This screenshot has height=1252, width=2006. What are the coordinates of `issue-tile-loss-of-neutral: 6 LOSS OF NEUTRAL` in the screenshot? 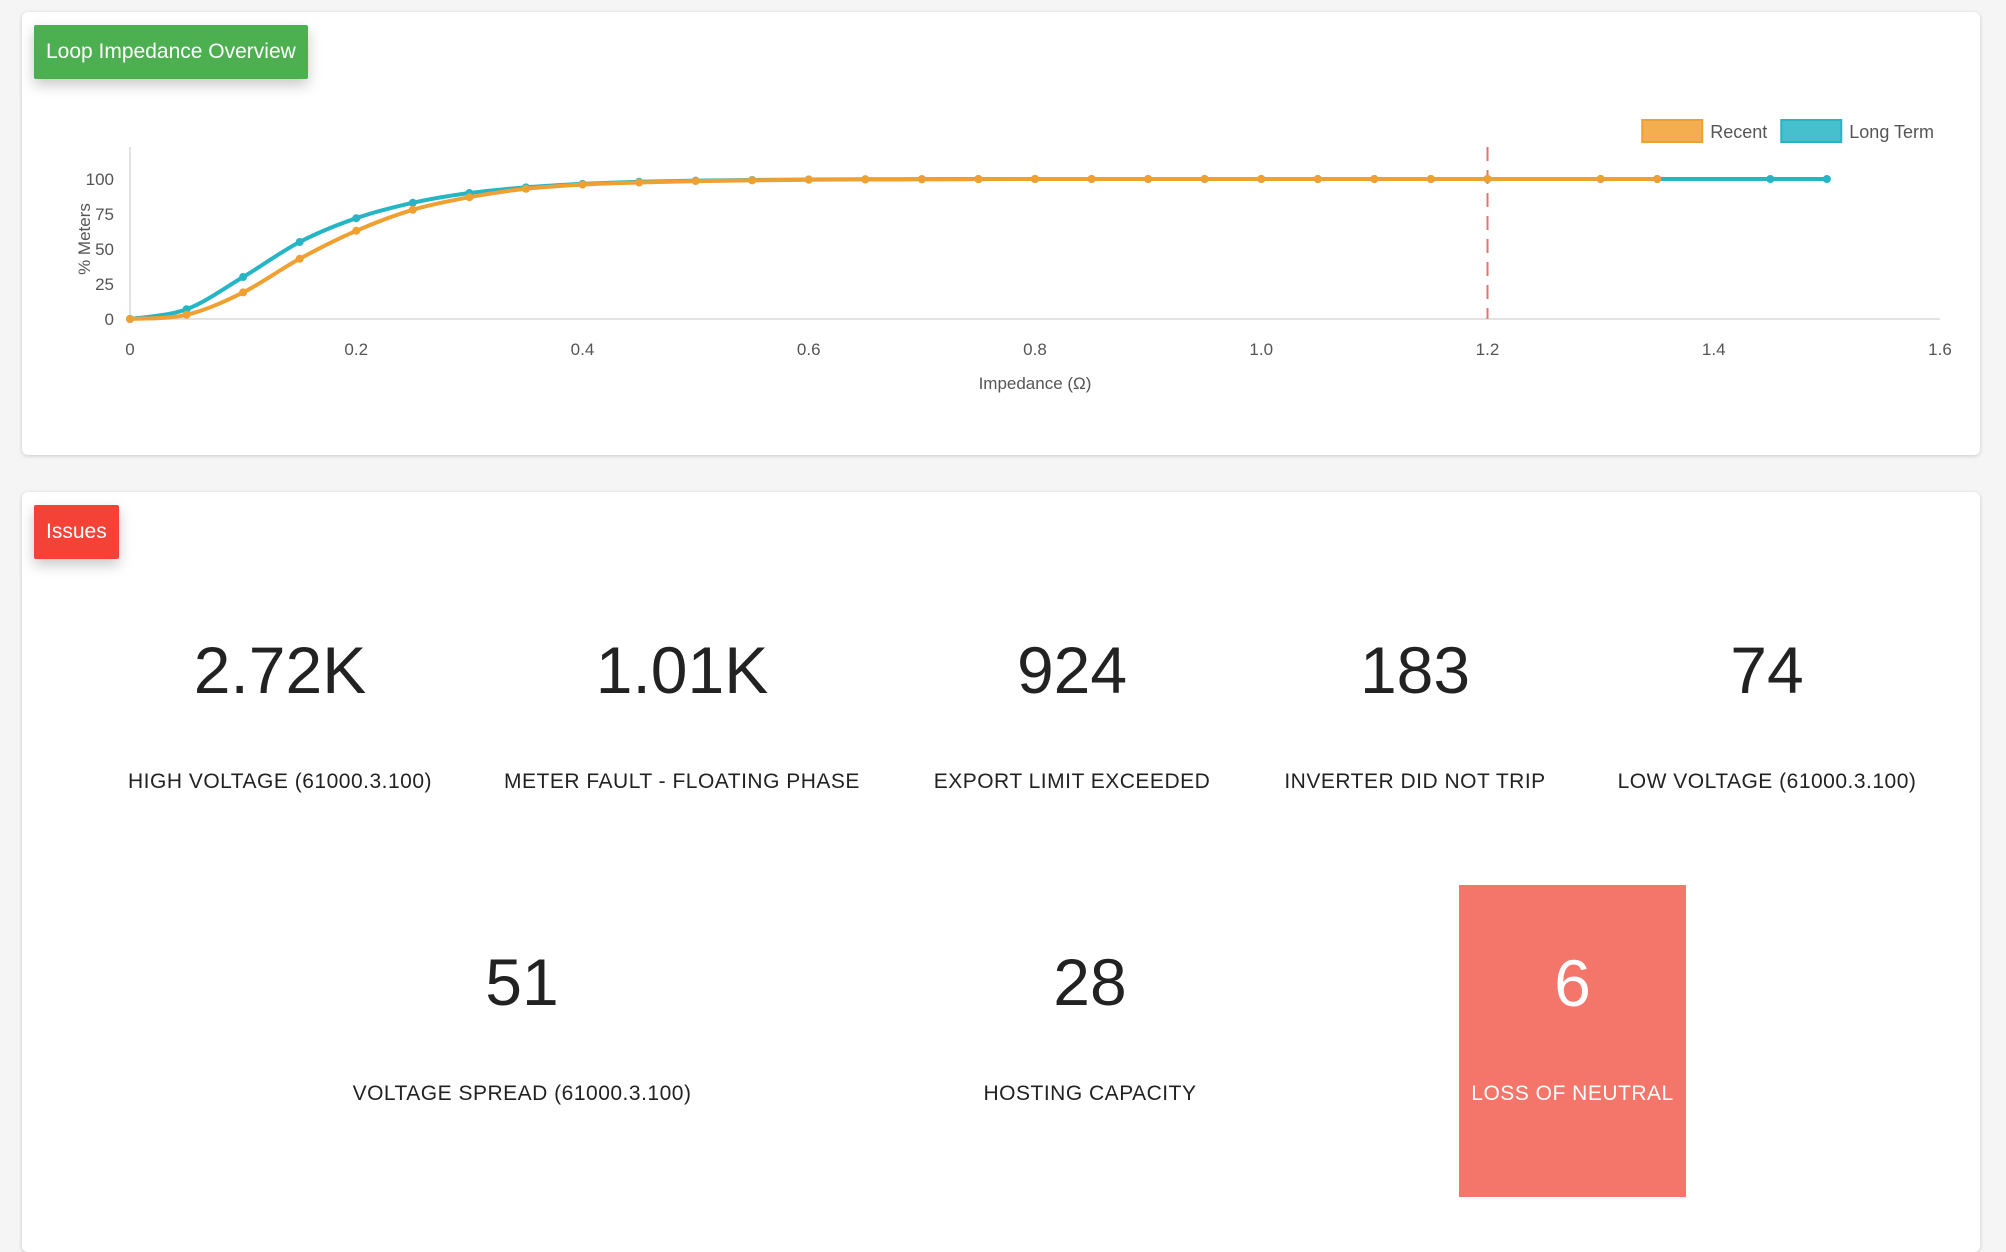 It's located at (1572, 1041).